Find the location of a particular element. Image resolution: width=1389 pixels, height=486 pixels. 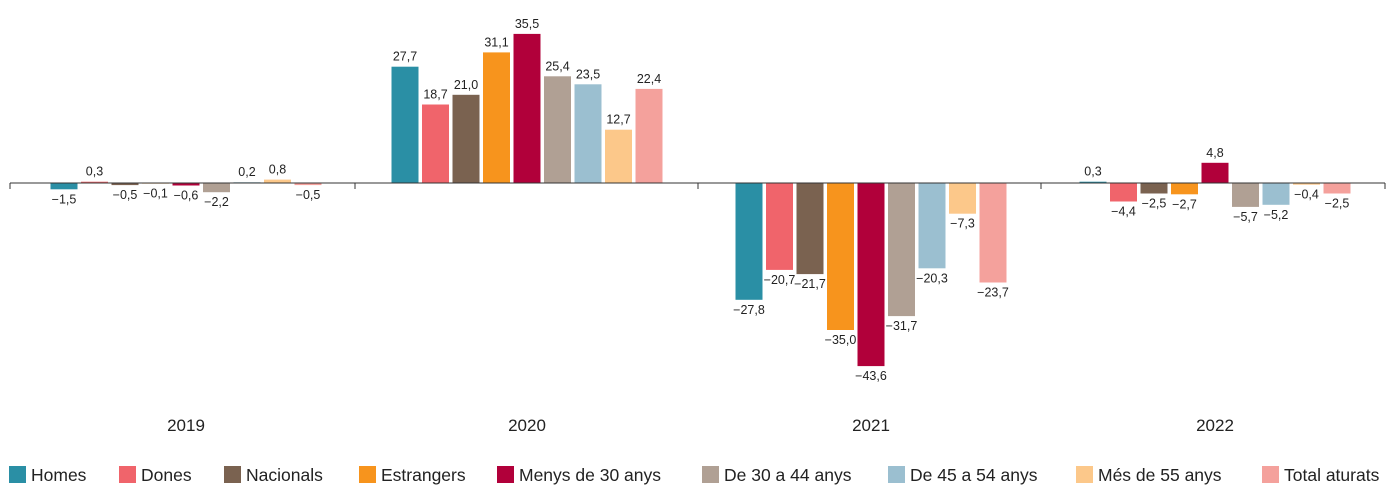

bar-mes-de-55-anys-2022 is located at coordinates (1306, 184).